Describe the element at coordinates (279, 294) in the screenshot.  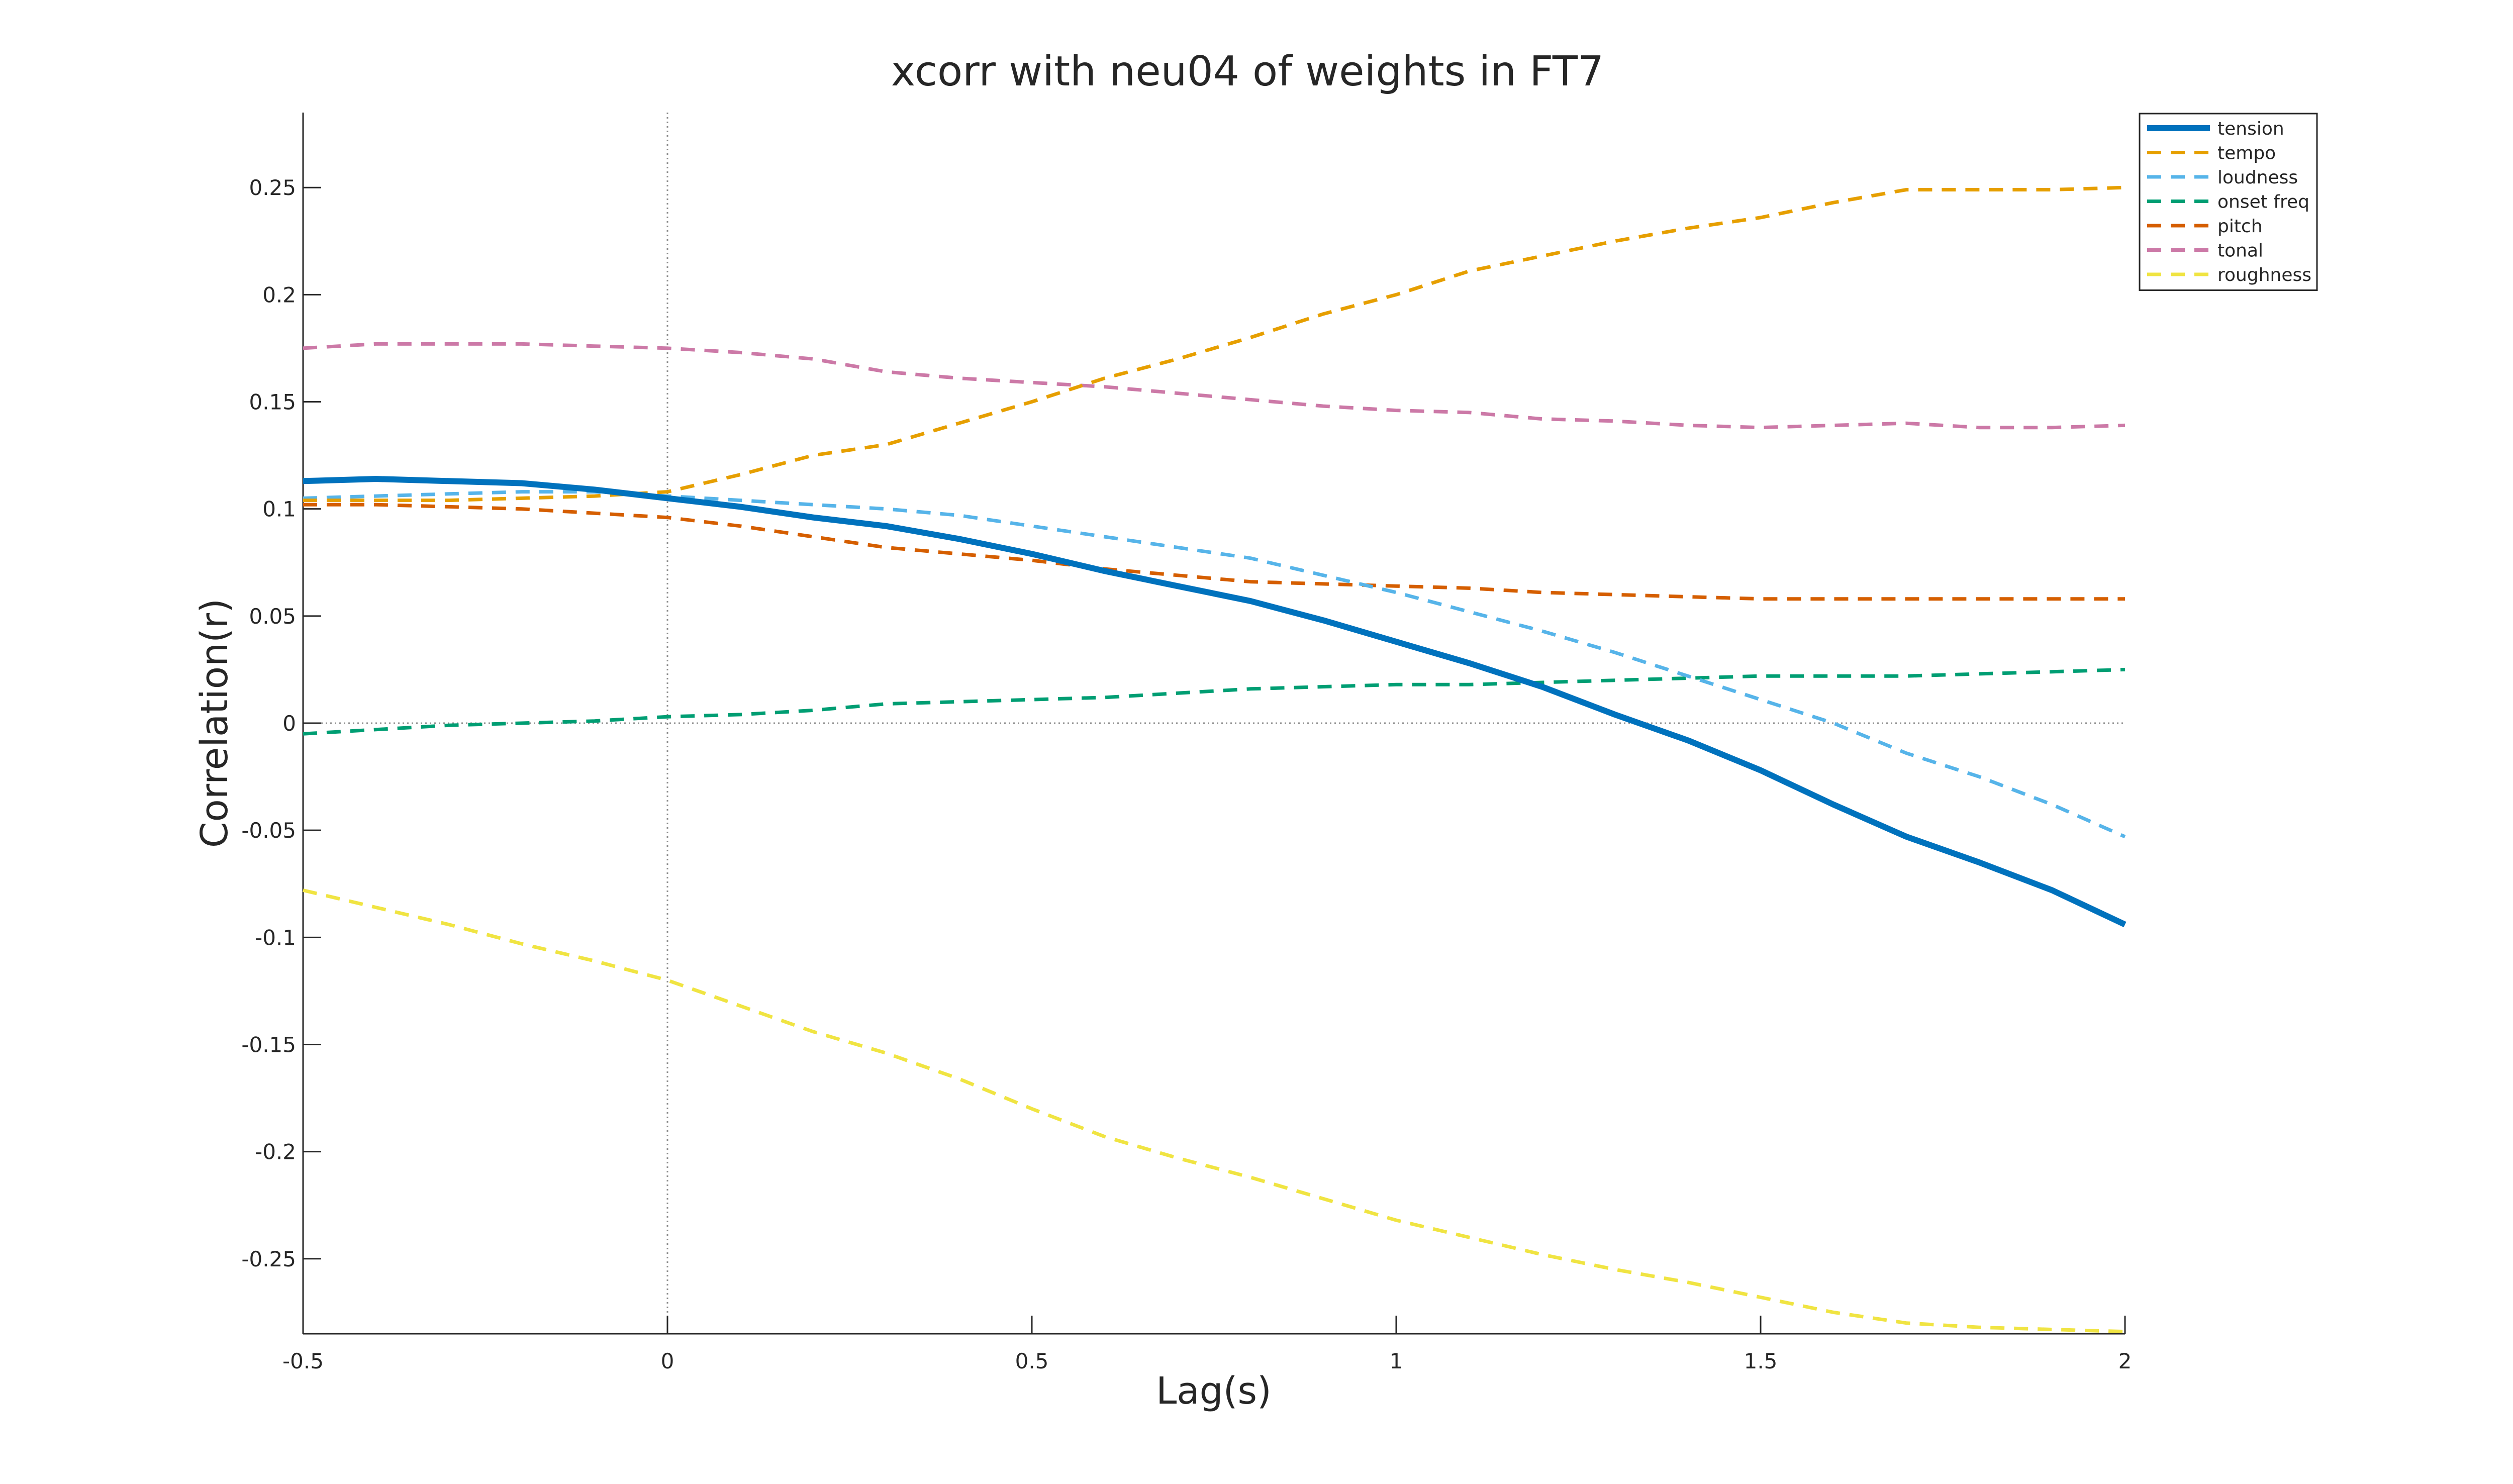
I see `y-tick-label: 0.2` at that location.